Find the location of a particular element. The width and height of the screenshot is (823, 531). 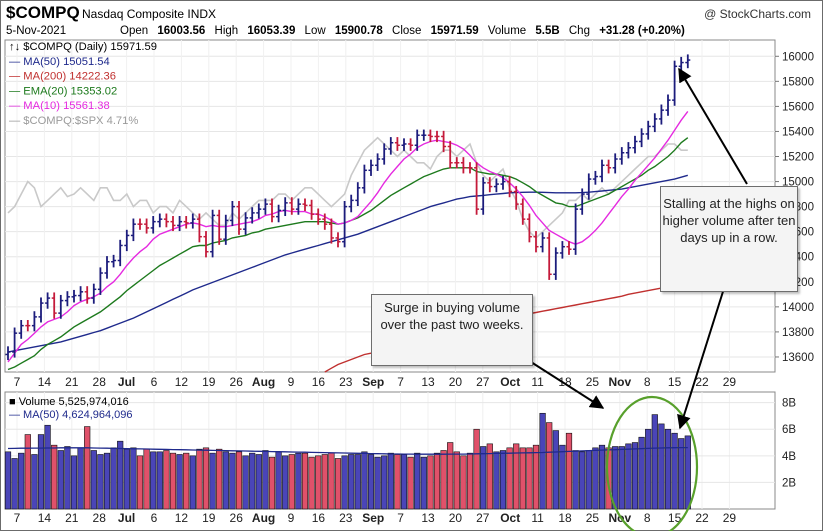

price-tick-label: 15800 is located at coordinates (798, 82).